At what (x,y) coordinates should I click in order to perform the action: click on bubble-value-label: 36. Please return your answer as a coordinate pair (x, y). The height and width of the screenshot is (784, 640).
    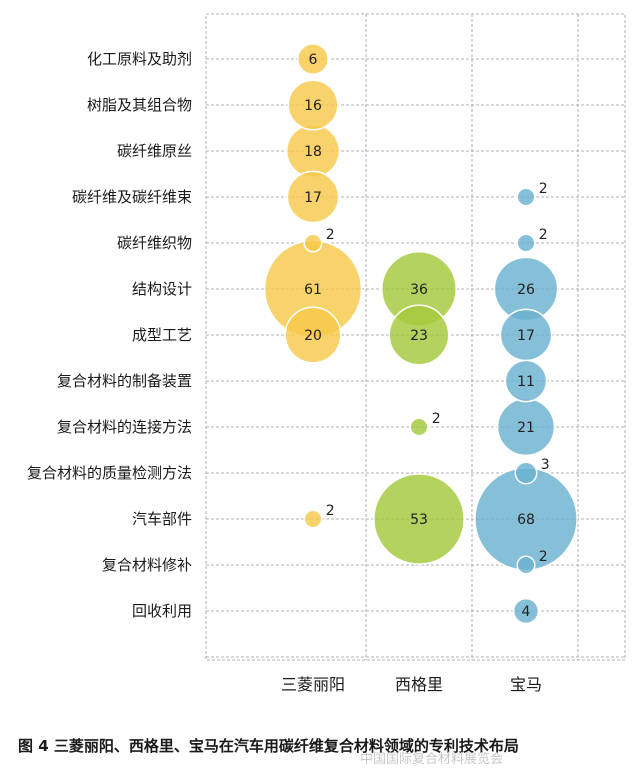
    Looking at the image, I should click on (419, 290).